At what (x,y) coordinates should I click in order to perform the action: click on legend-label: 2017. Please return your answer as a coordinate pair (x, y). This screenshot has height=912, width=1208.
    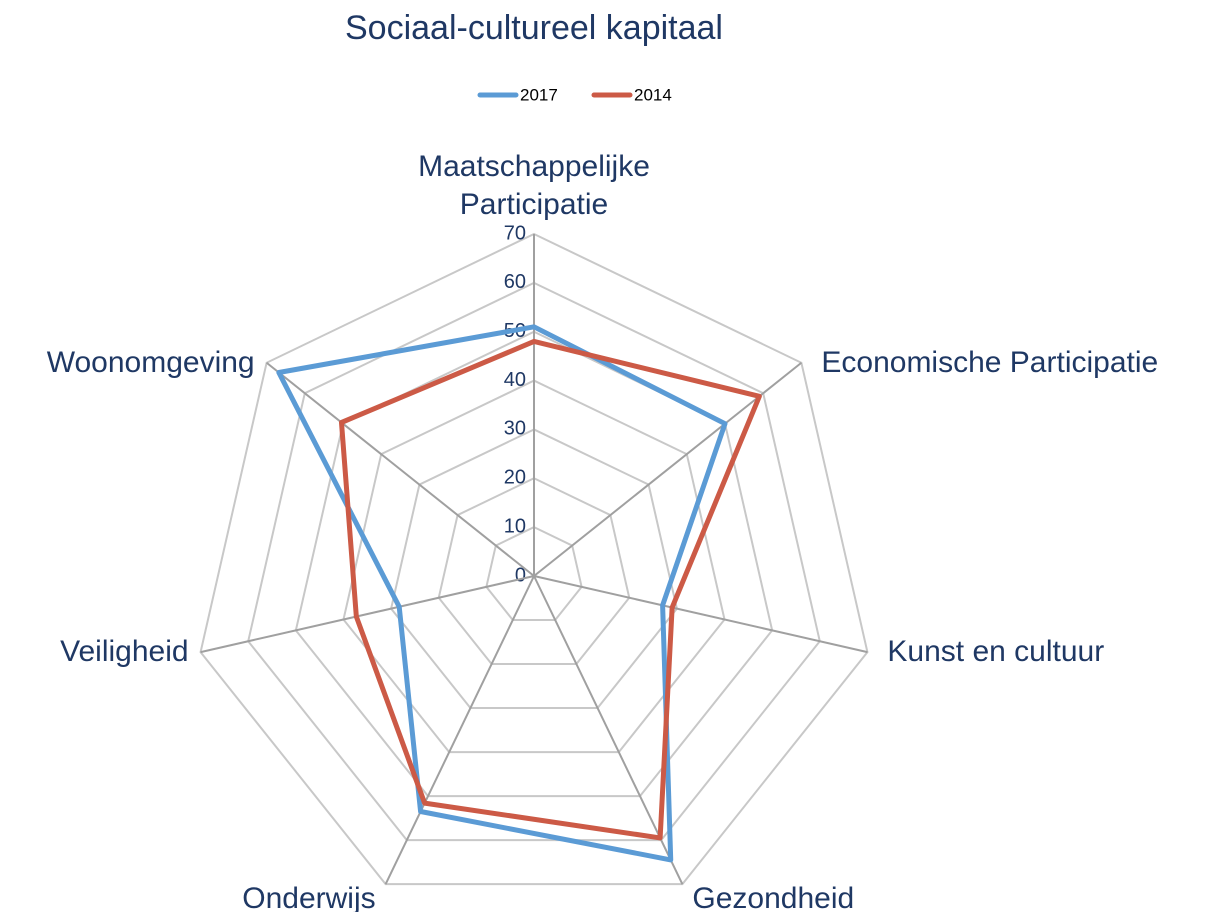
    Looking at the image, I should click on (539, 94).